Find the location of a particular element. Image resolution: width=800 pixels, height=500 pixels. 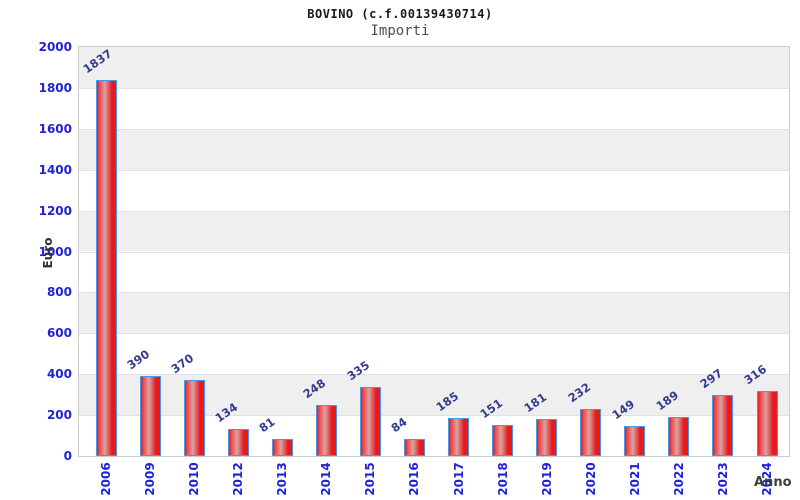

x-axis-tick-label: 2022 is located at coordinates (678, 479).